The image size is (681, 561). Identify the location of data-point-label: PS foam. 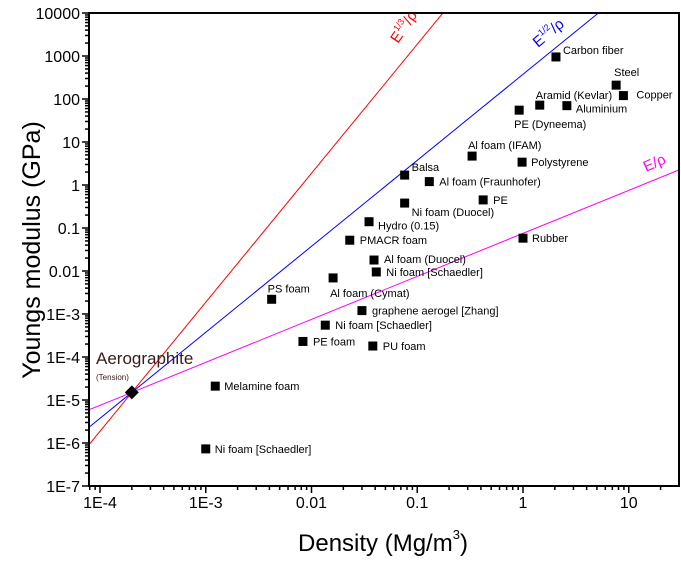
(289, 289).